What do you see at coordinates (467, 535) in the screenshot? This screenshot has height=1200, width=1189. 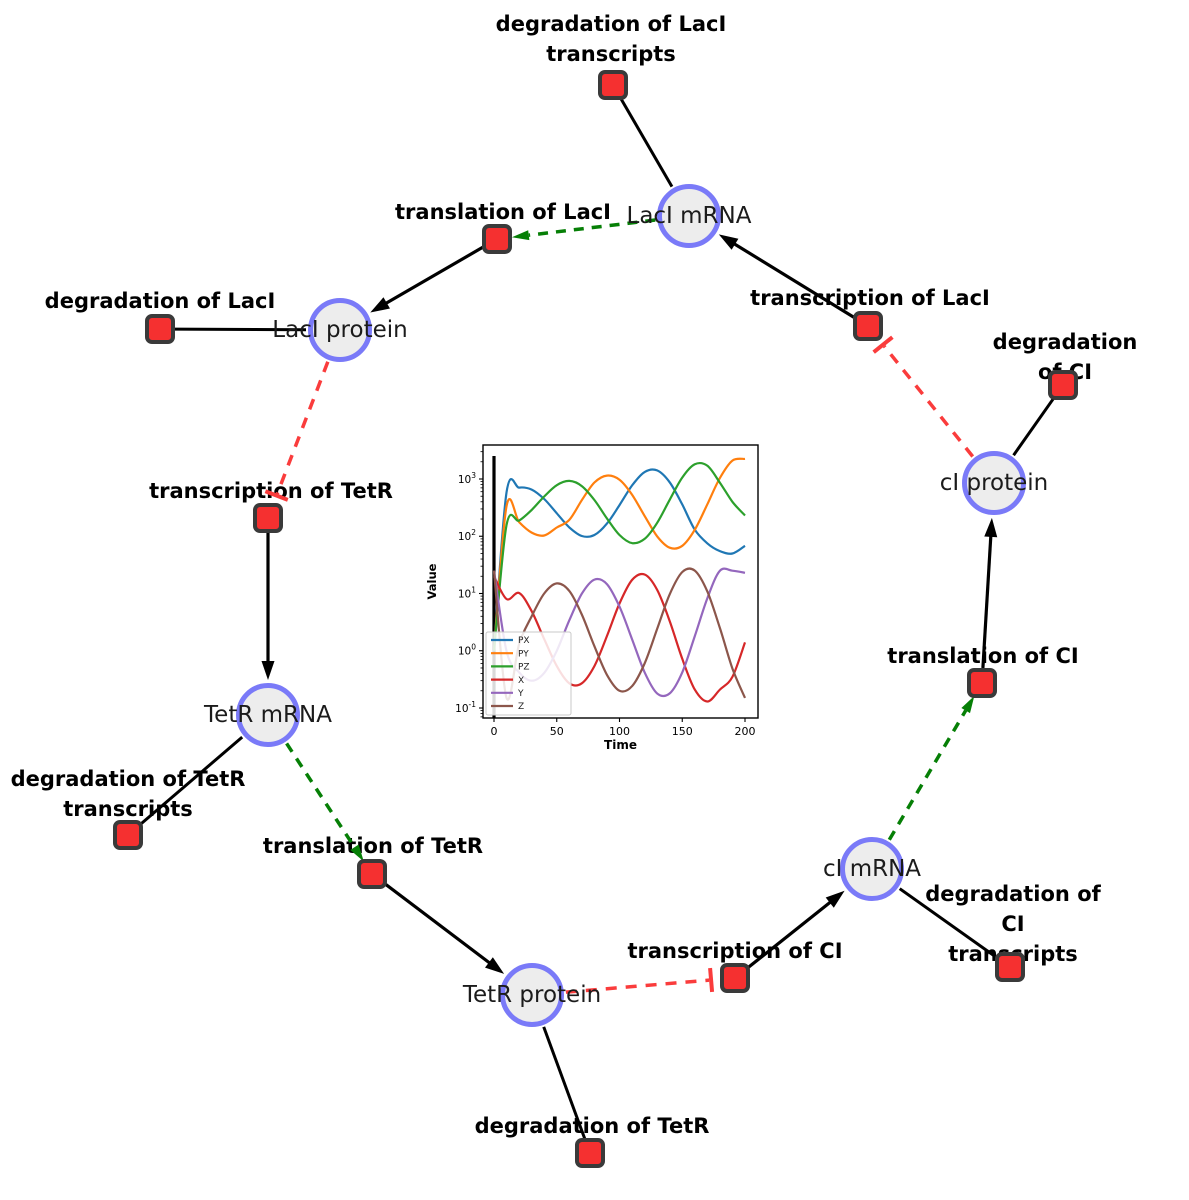 I see `svg-text: 102` at bounding box center [467, 535].